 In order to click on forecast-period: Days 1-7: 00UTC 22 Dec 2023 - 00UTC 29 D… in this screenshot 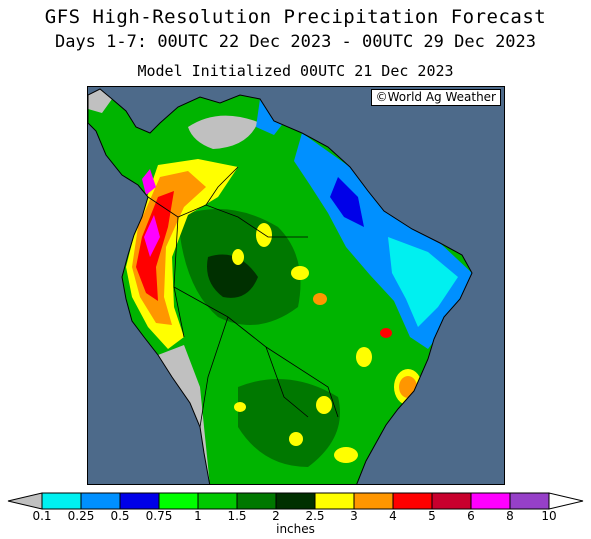, I will do `click(295, 42)`.